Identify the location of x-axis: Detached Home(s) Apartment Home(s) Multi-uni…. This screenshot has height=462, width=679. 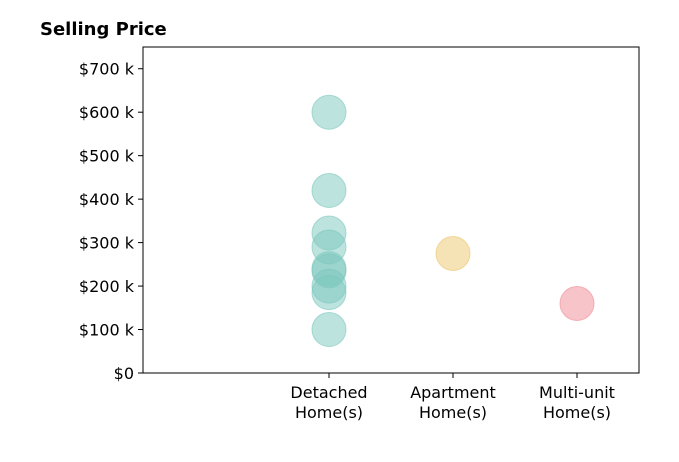
(452, 397).